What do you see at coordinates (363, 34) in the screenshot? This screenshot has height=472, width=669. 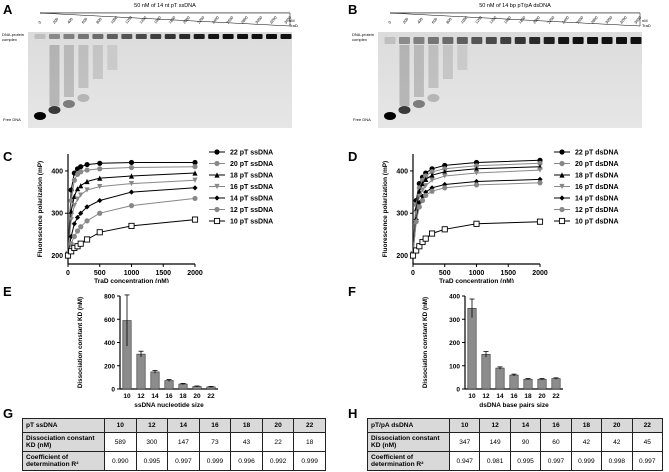 I see `complex-label: DNA-protein` at bounding box center [363, 34].